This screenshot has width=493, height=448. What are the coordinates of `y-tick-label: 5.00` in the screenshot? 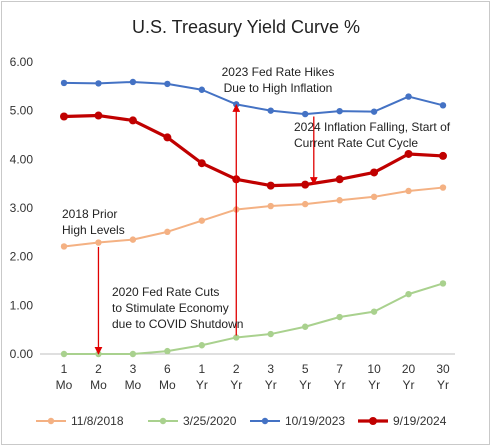 It's located at (22, 111).